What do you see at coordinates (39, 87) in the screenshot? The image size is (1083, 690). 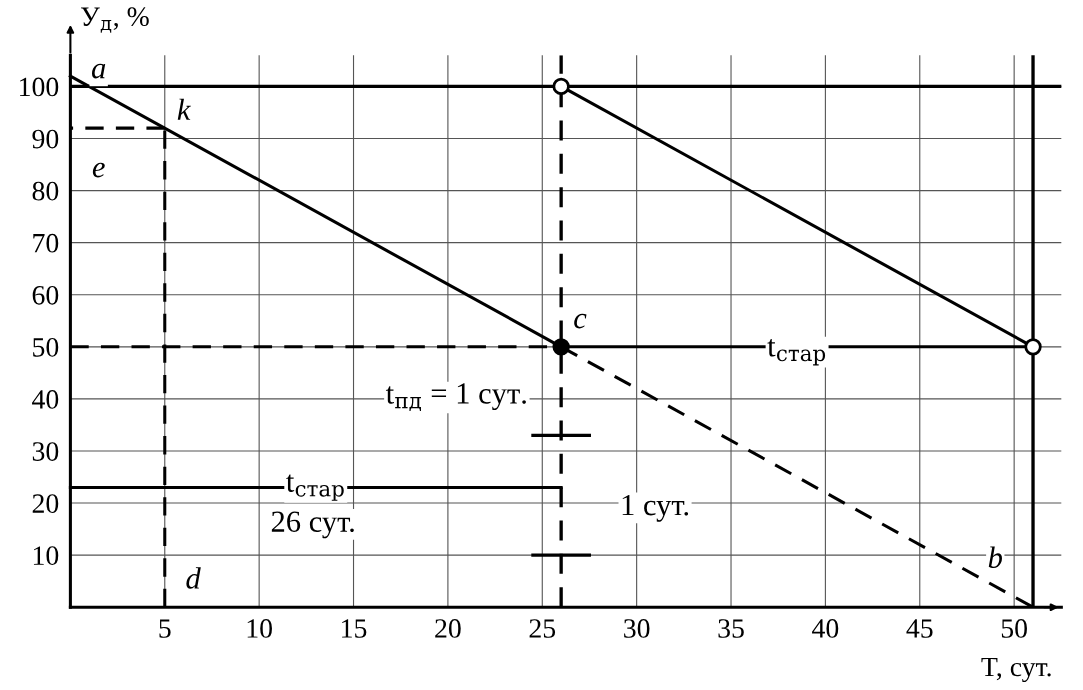 I see `y-tick-label: 100` at bounding box center [39, 87].